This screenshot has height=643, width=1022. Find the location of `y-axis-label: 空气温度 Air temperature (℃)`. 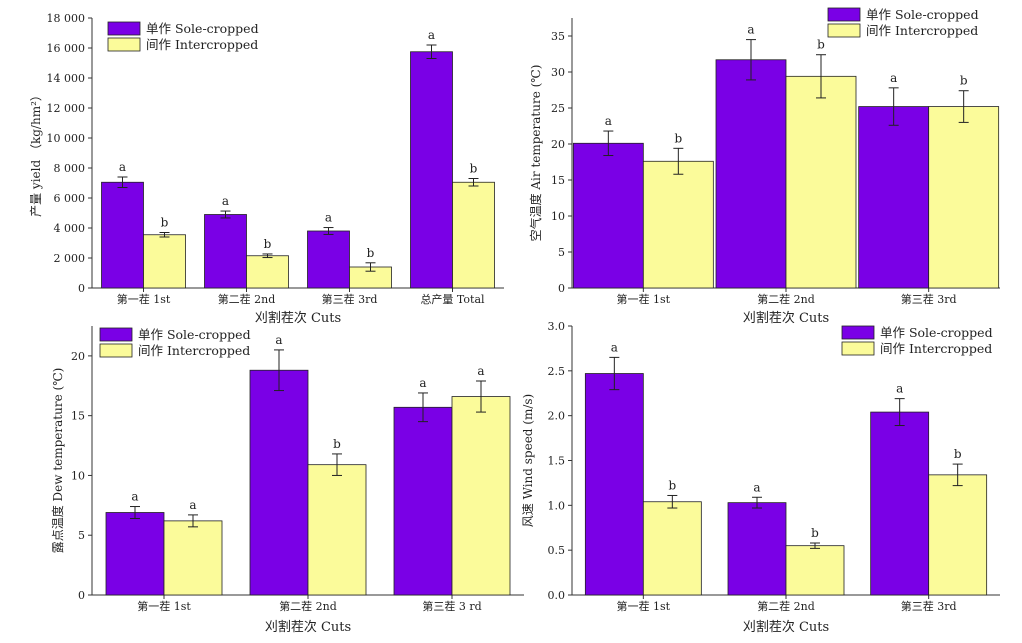

y-axis-label: 空气温度 Air temperature (℃) is located at coordinates (535, 153).